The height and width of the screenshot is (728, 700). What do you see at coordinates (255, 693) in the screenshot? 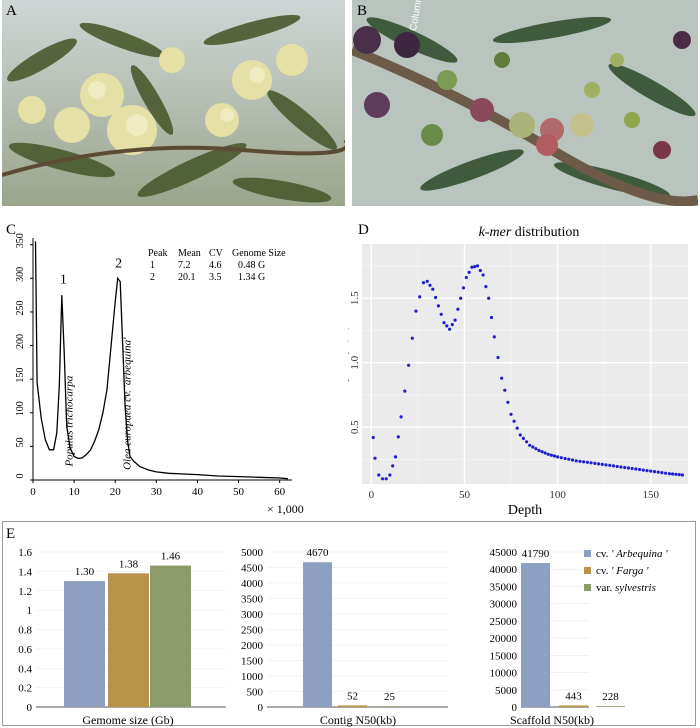
I see `e-y-tick-label: 500` at bounding box center [255, 693].